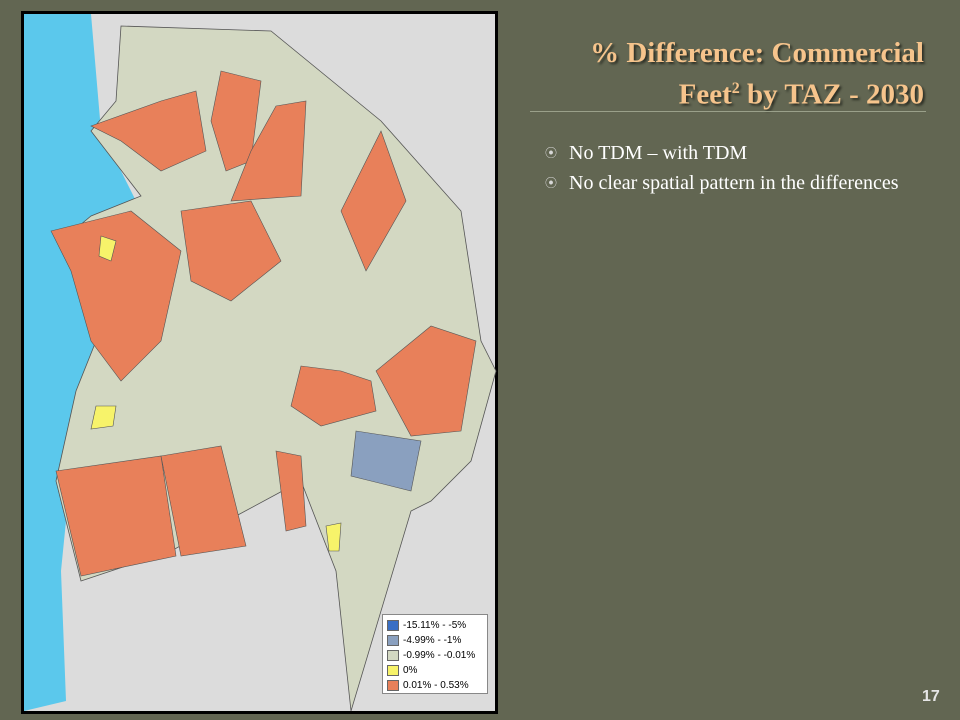 Image resolution: width=960 pixels, height=720 pixels. I want to click on legend-item: -0.99% - -0.01%, so click(435, 655).